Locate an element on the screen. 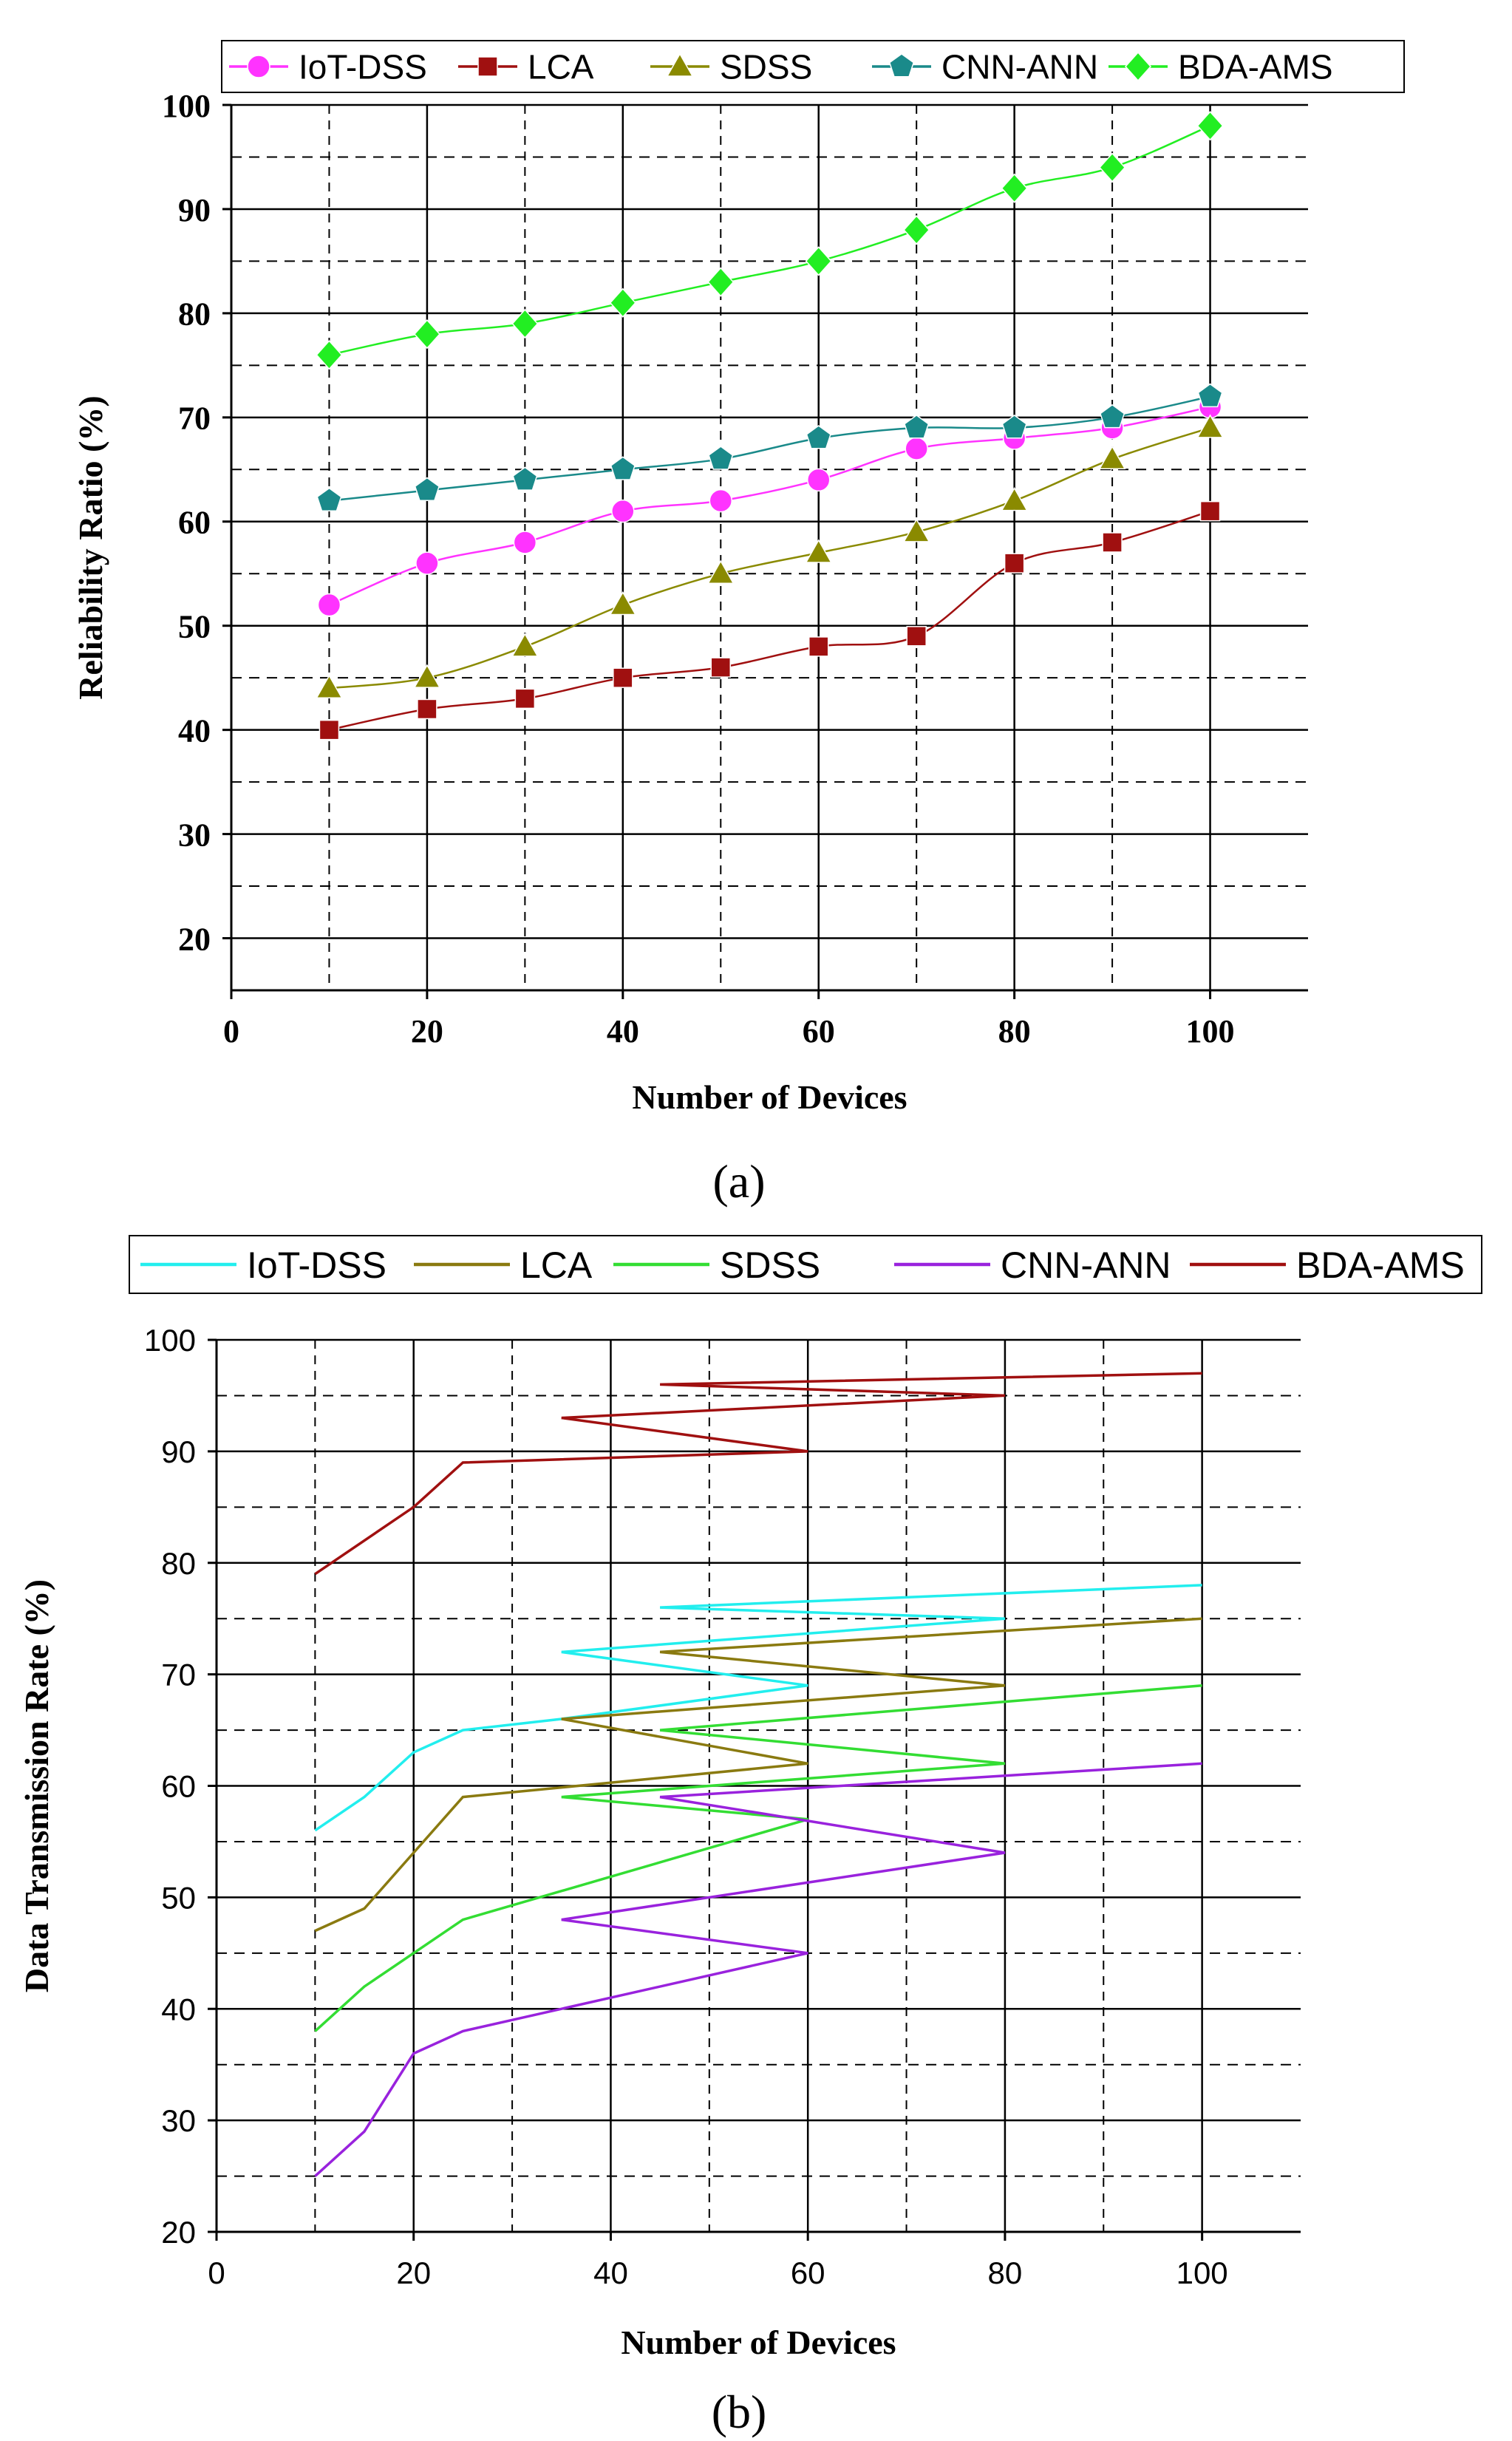 The height and width of the screenshot is (2441, 1512). panel-label: (b) is located at coordinates (740, 2412).